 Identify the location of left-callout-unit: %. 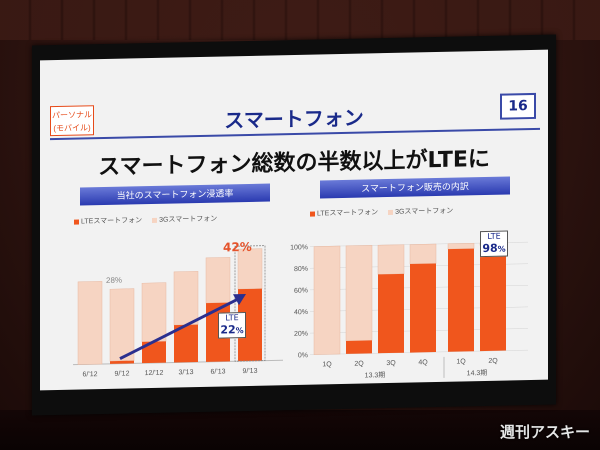
(239, 331).